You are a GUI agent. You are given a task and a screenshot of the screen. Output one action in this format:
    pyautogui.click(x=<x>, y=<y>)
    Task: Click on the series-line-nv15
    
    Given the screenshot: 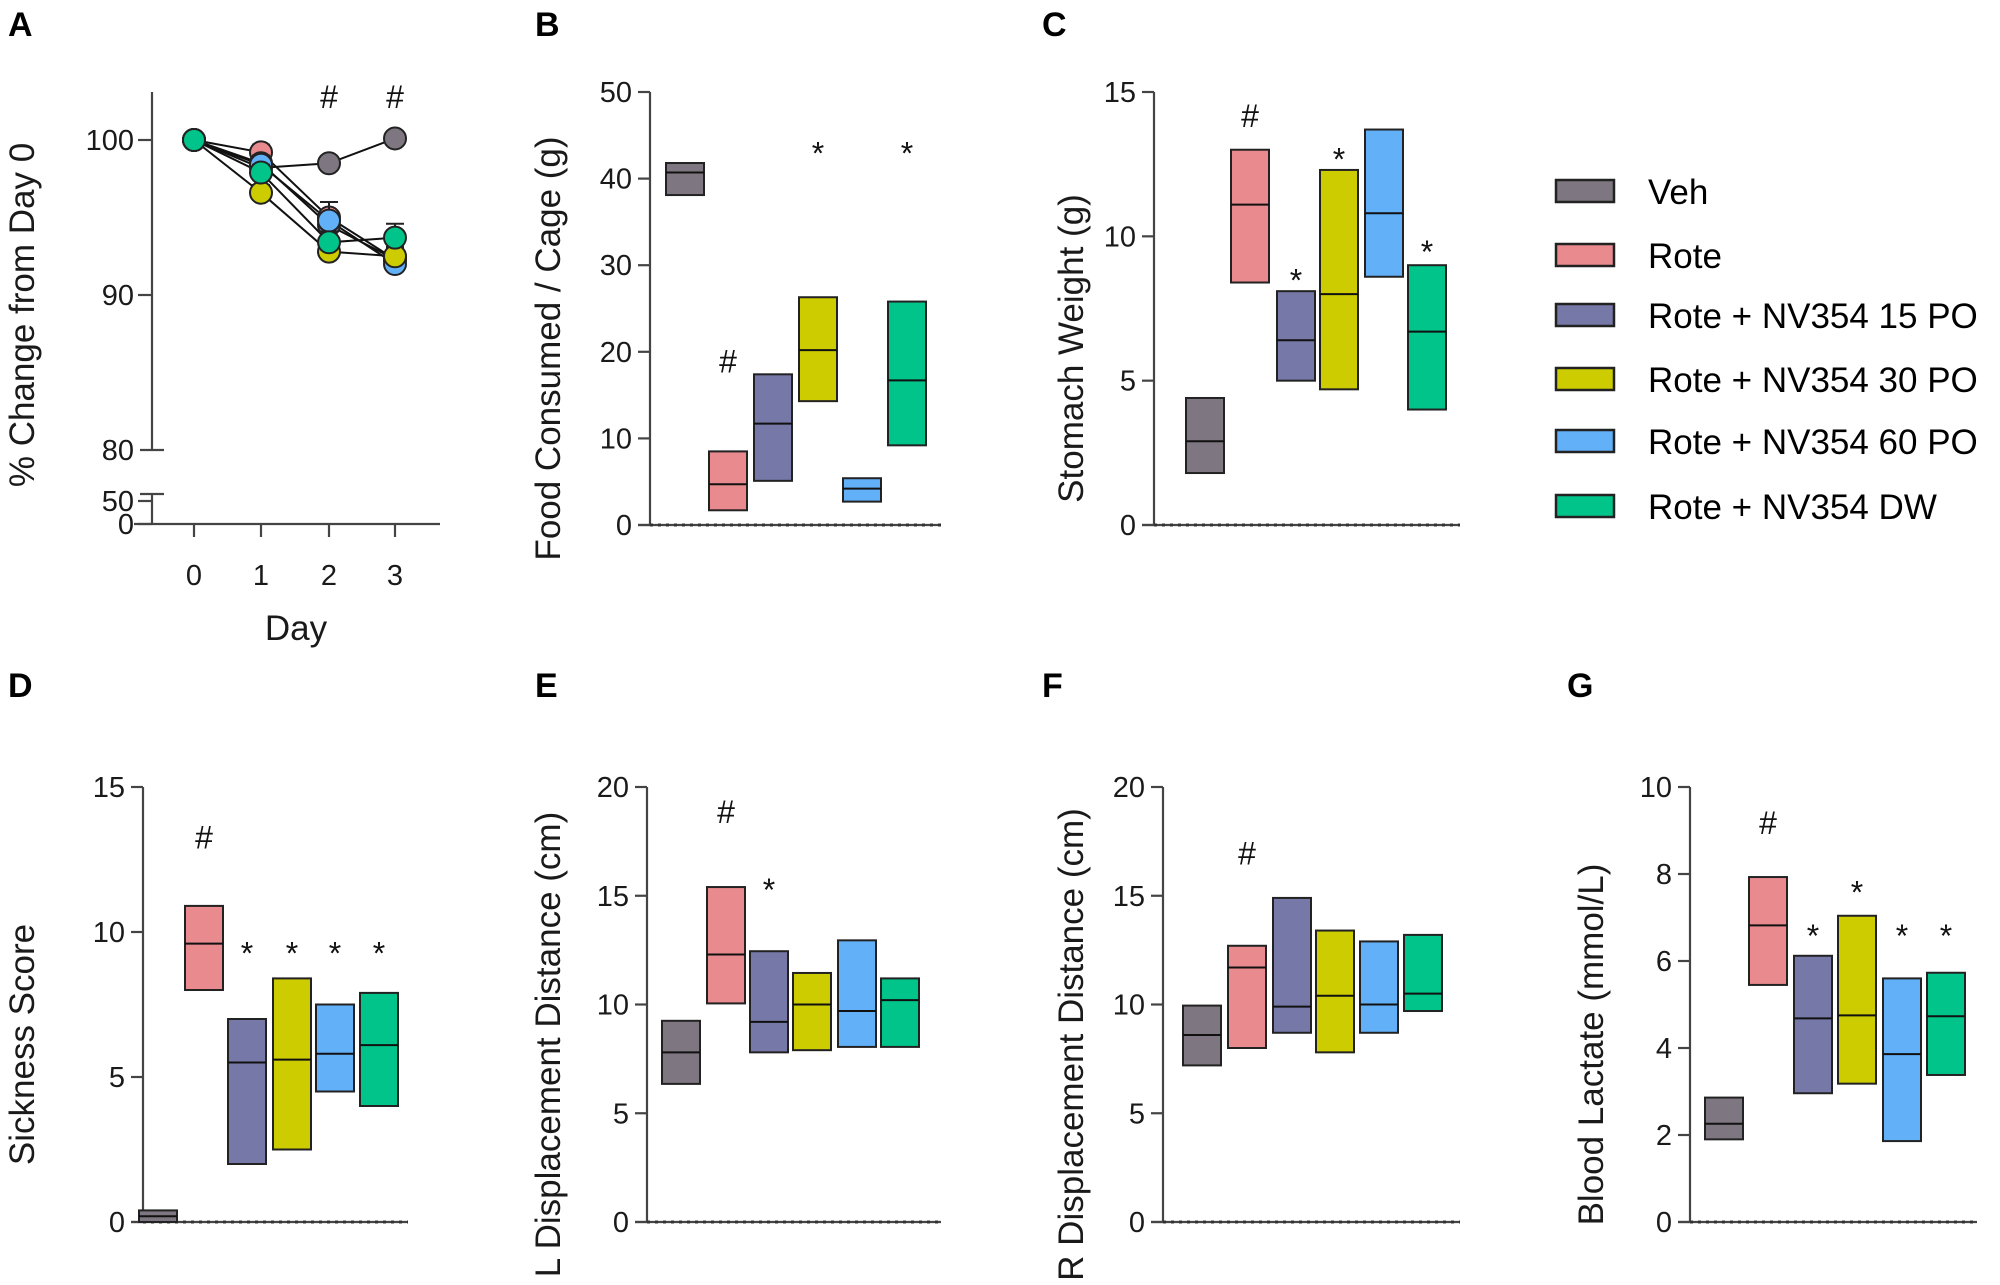 What is the action you would take?
    pyautogui.click(x=294, y=200)
    